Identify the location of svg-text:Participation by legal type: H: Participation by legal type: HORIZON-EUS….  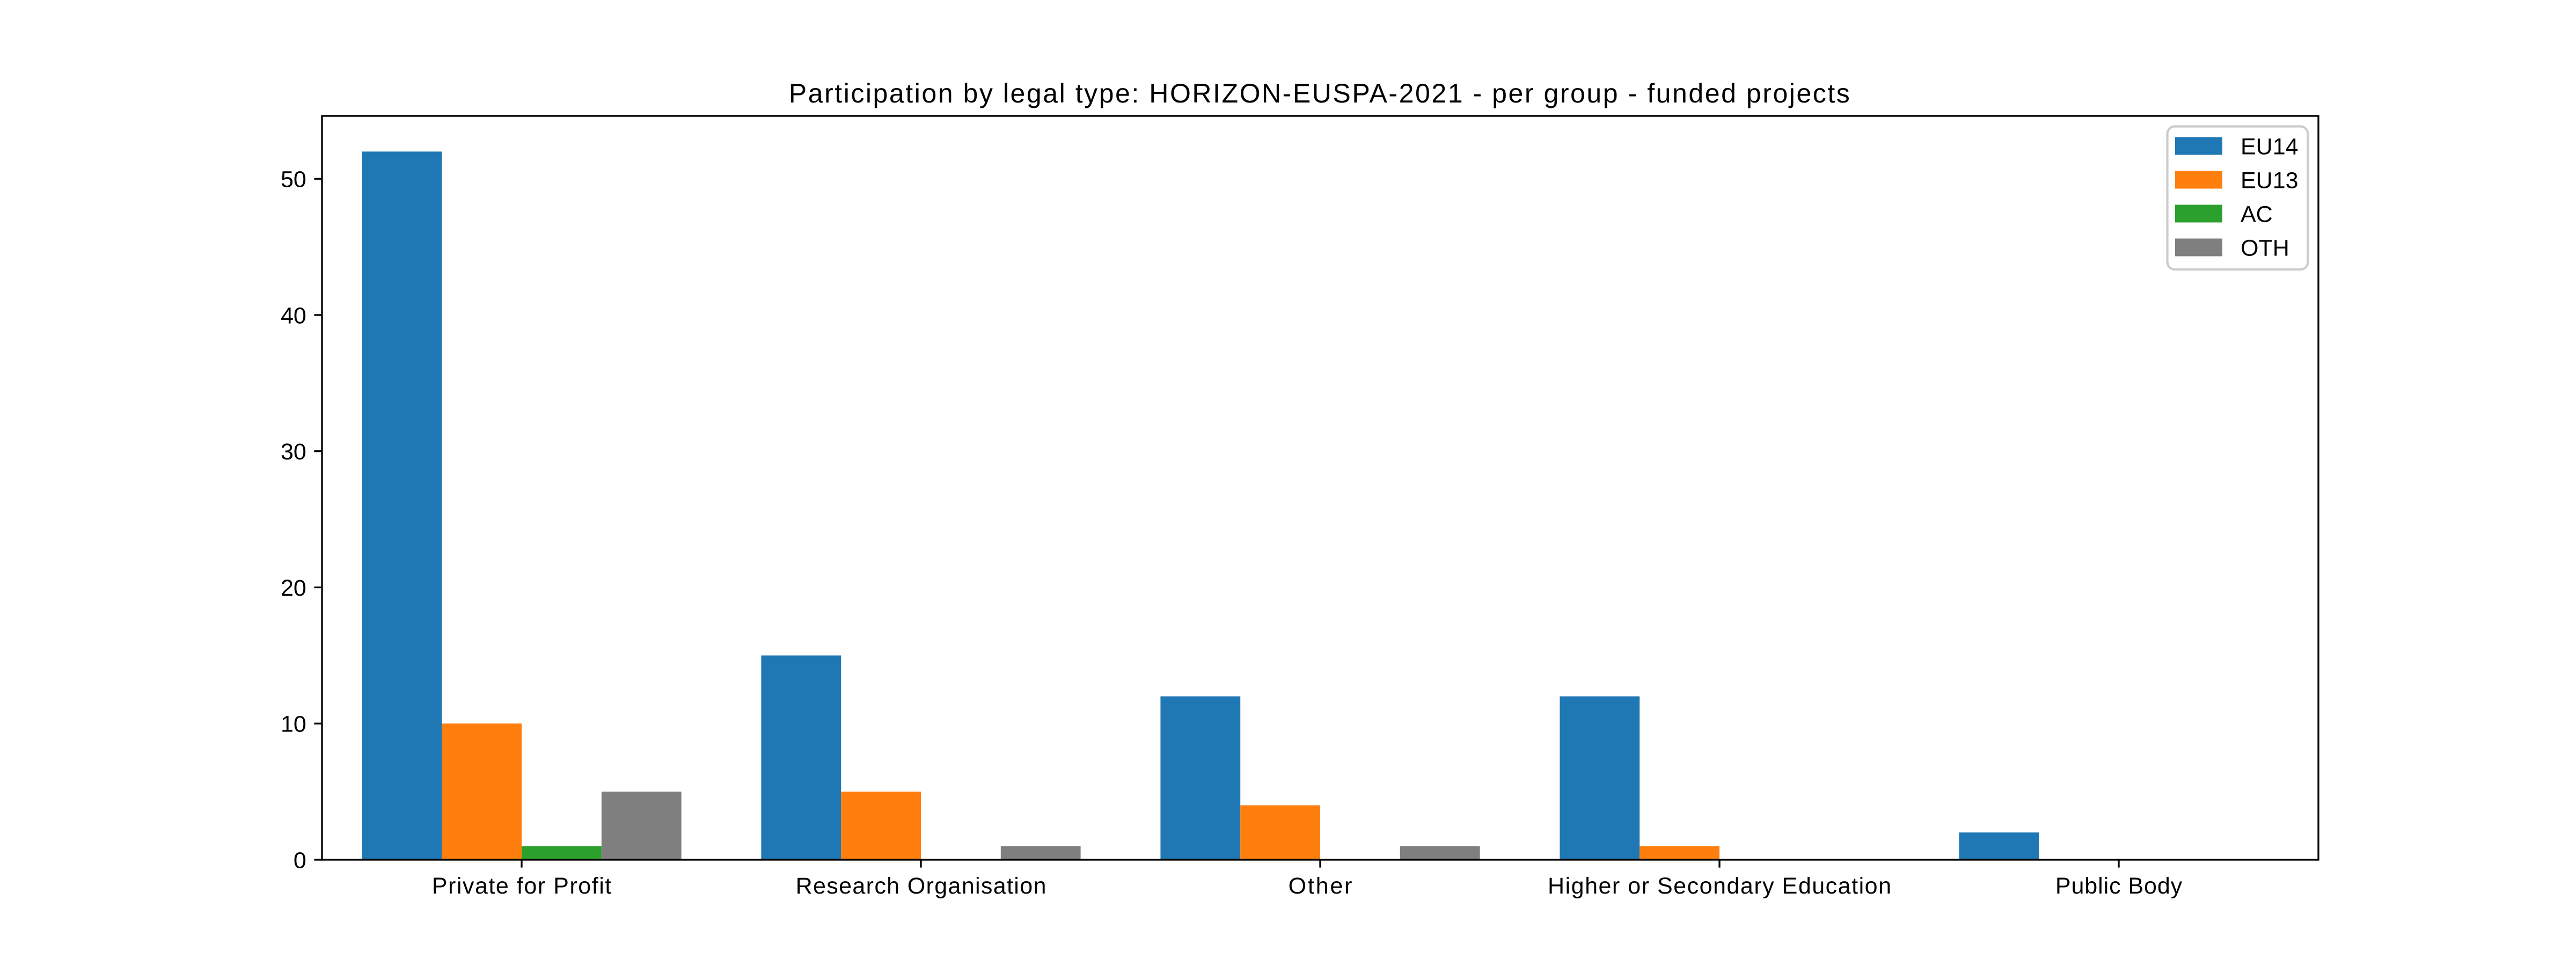
(1319, 93).